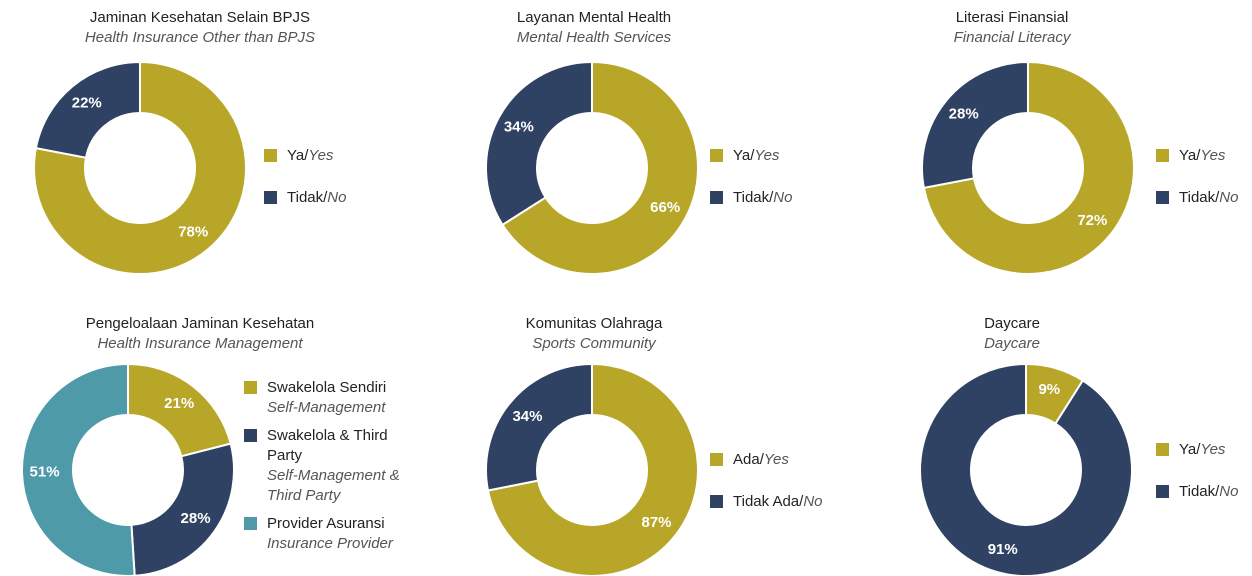 Image resolution: width=1252 pixels, height=576 pixels. Describe the element at coordinates (594, 343) in the screenshot. I see `chart-subtitle: Sports Community` at that location.